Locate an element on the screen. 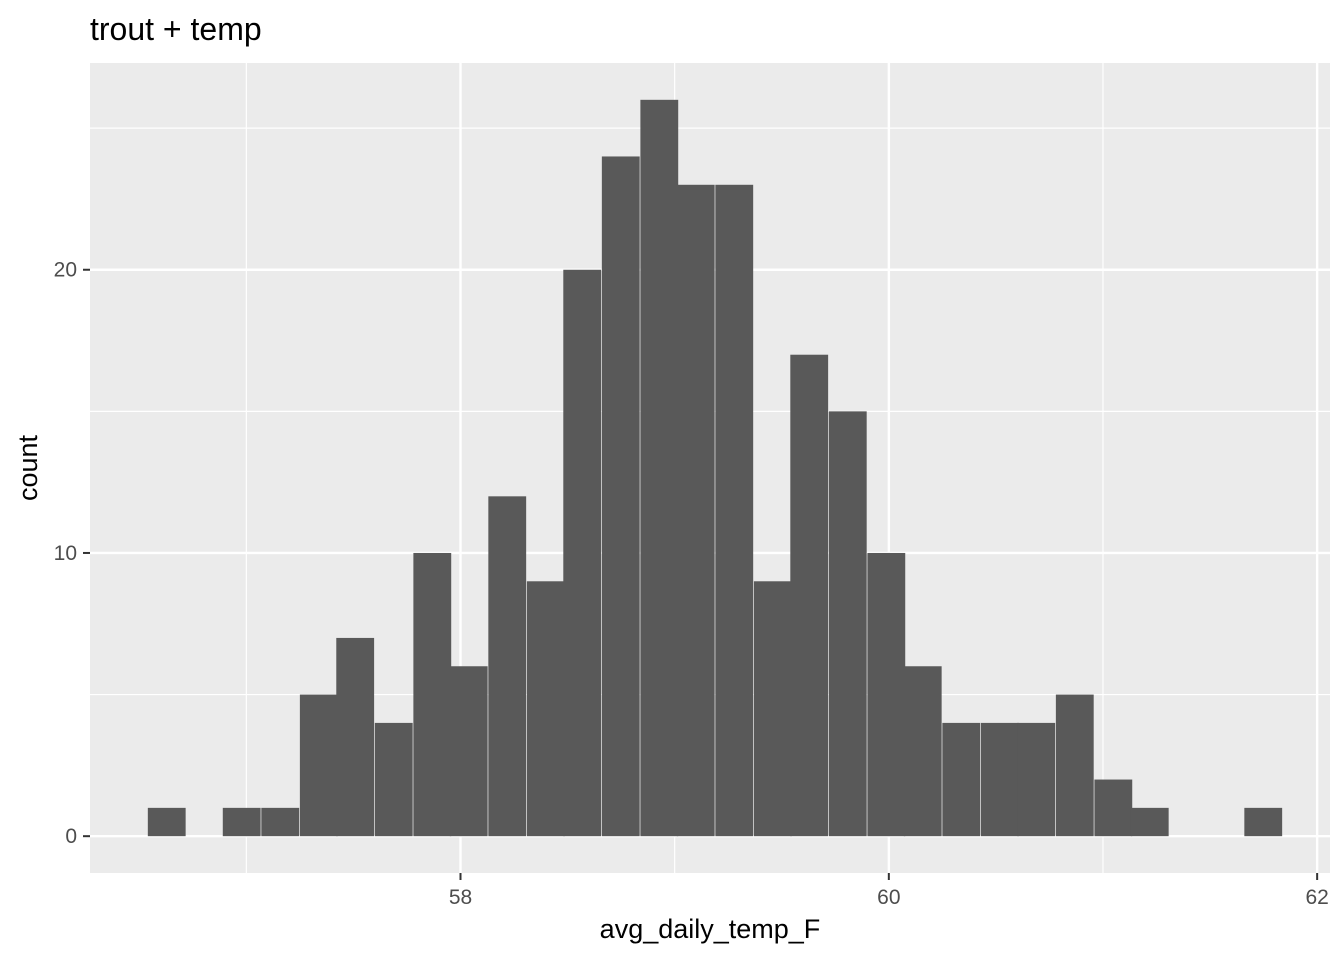 The height and width of the screenshot is (960, 1344). chart-title: trout + temp is located at coordinates (176, 29).